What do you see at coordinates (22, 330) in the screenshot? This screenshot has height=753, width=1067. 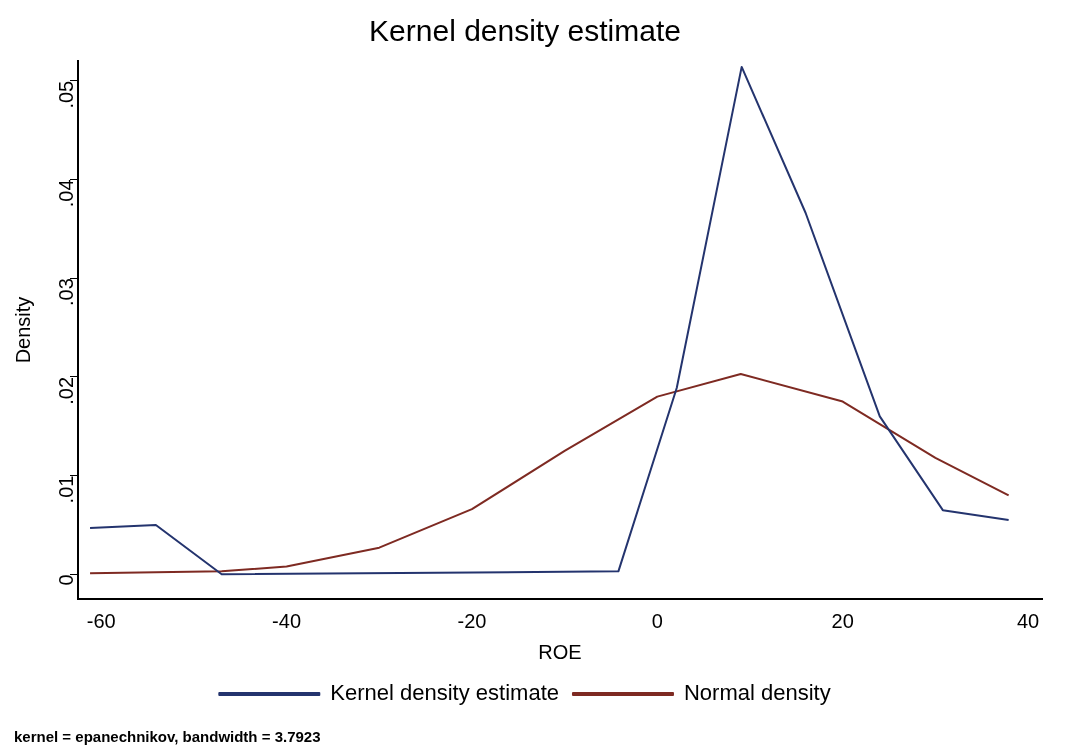 I see `y-axis-title: Density` at bounding box center [22, 330].